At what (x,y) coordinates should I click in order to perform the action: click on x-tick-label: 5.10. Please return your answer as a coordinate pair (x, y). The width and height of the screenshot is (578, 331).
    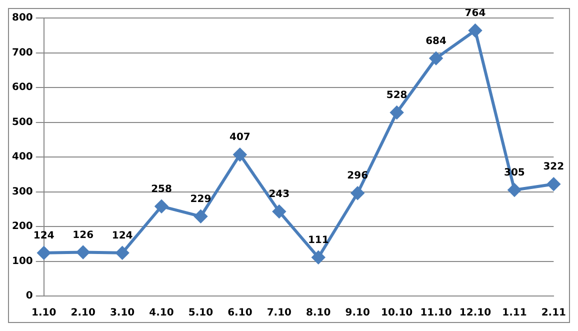
    Looking at the image, I should click on (201, 313).